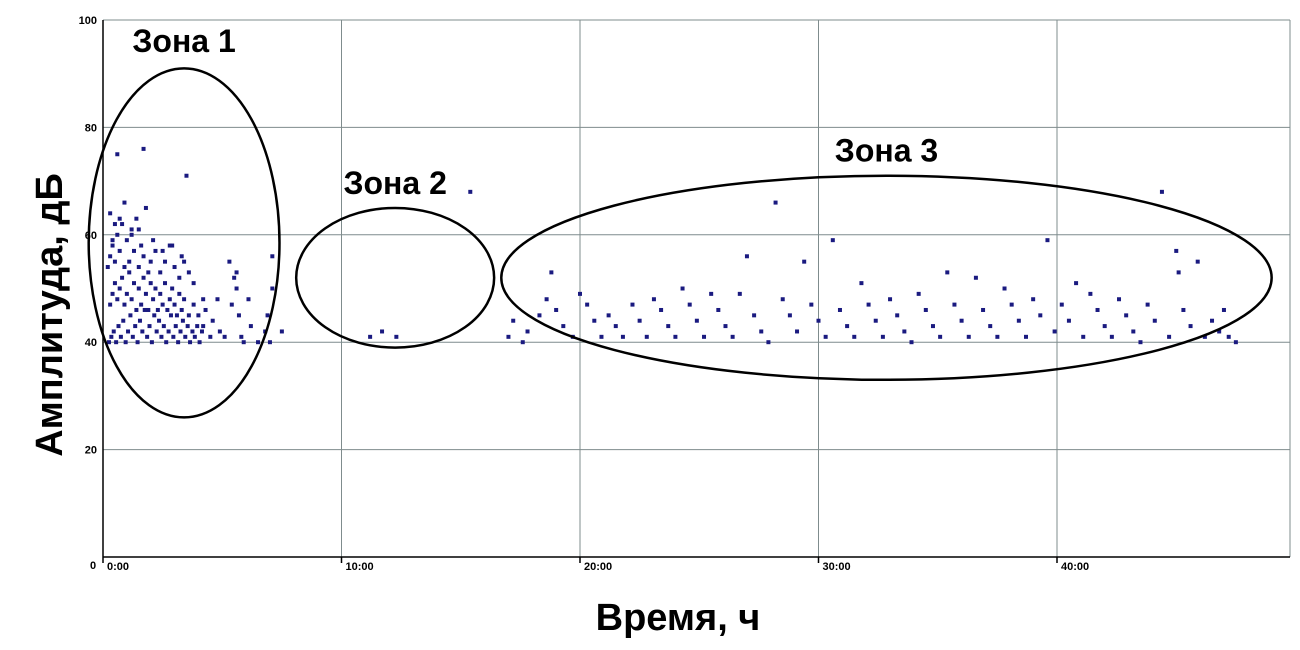 Image resolution: width=1300 pixels, height=650 pixels. What do you see at coordinates (183, 41) in the screenshot?
I see `zone-label: Зона 1` at bounding box center [183, 41].